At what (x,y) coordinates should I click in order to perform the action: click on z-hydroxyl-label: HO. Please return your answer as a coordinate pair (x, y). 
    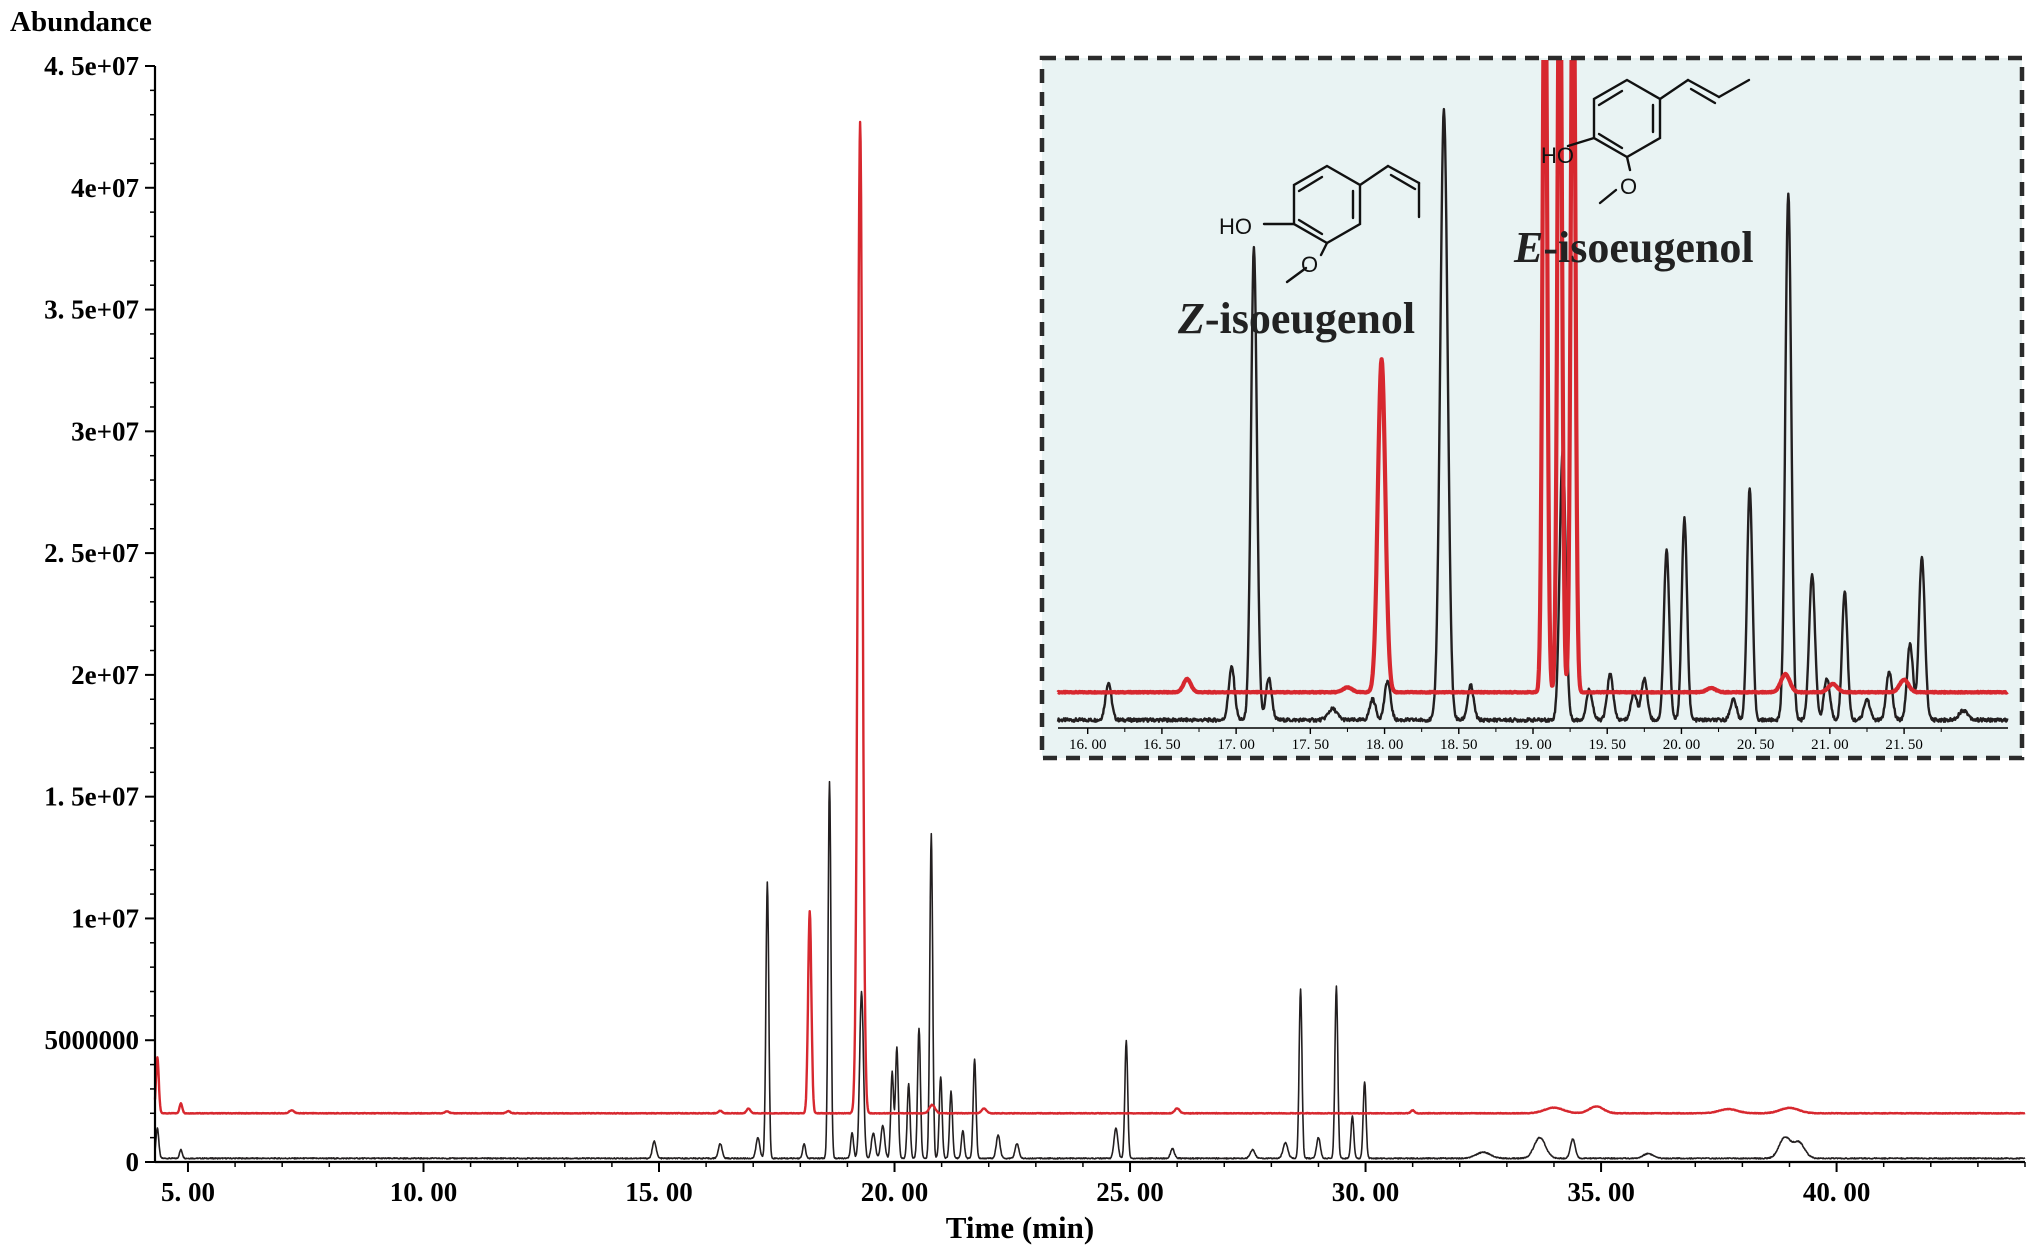
    Looking at the image, I should click on (1235, 226).